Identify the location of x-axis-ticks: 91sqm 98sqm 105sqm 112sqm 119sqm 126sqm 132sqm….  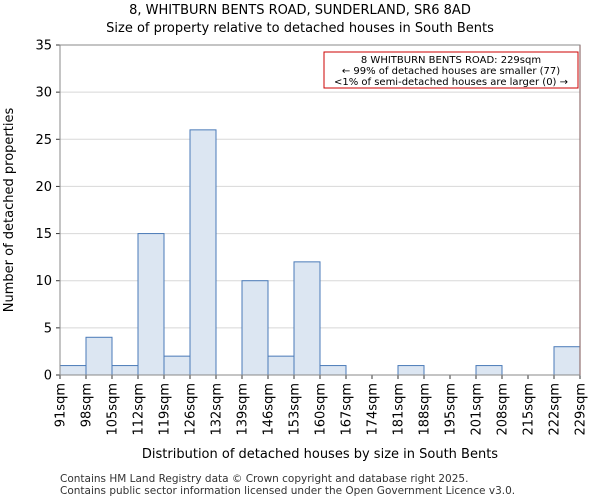
(321, 405).